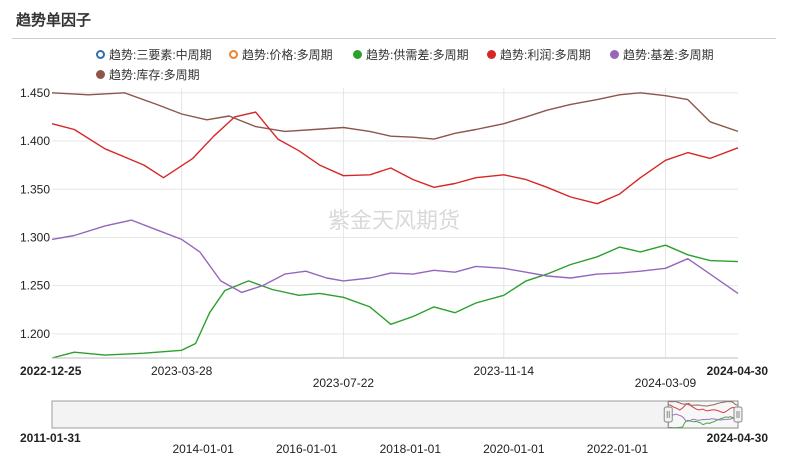  What do you see at coordinates (666, 383) in the screenshot?
I see `x-tick-label: 2024-03-09` at bounding box center [666, 383].